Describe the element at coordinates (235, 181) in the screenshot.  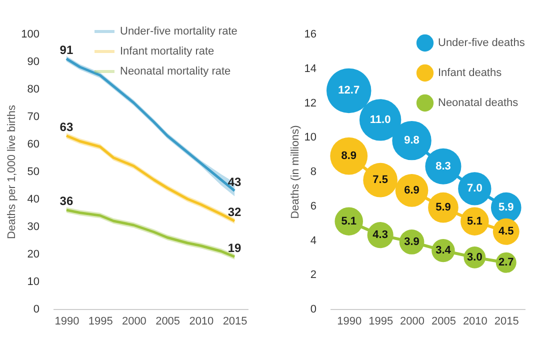
I see `data-label: 43` at that location.